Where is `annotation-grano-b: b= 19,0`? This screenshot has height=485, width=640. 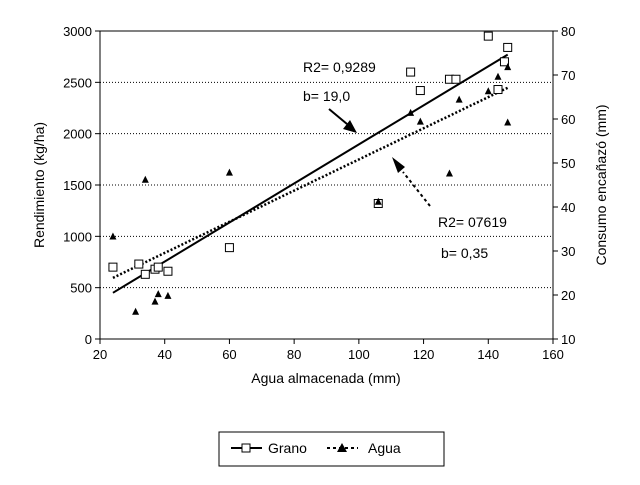 annotation-grano-b: b= 19,0 is located at coordinates (326, 96).